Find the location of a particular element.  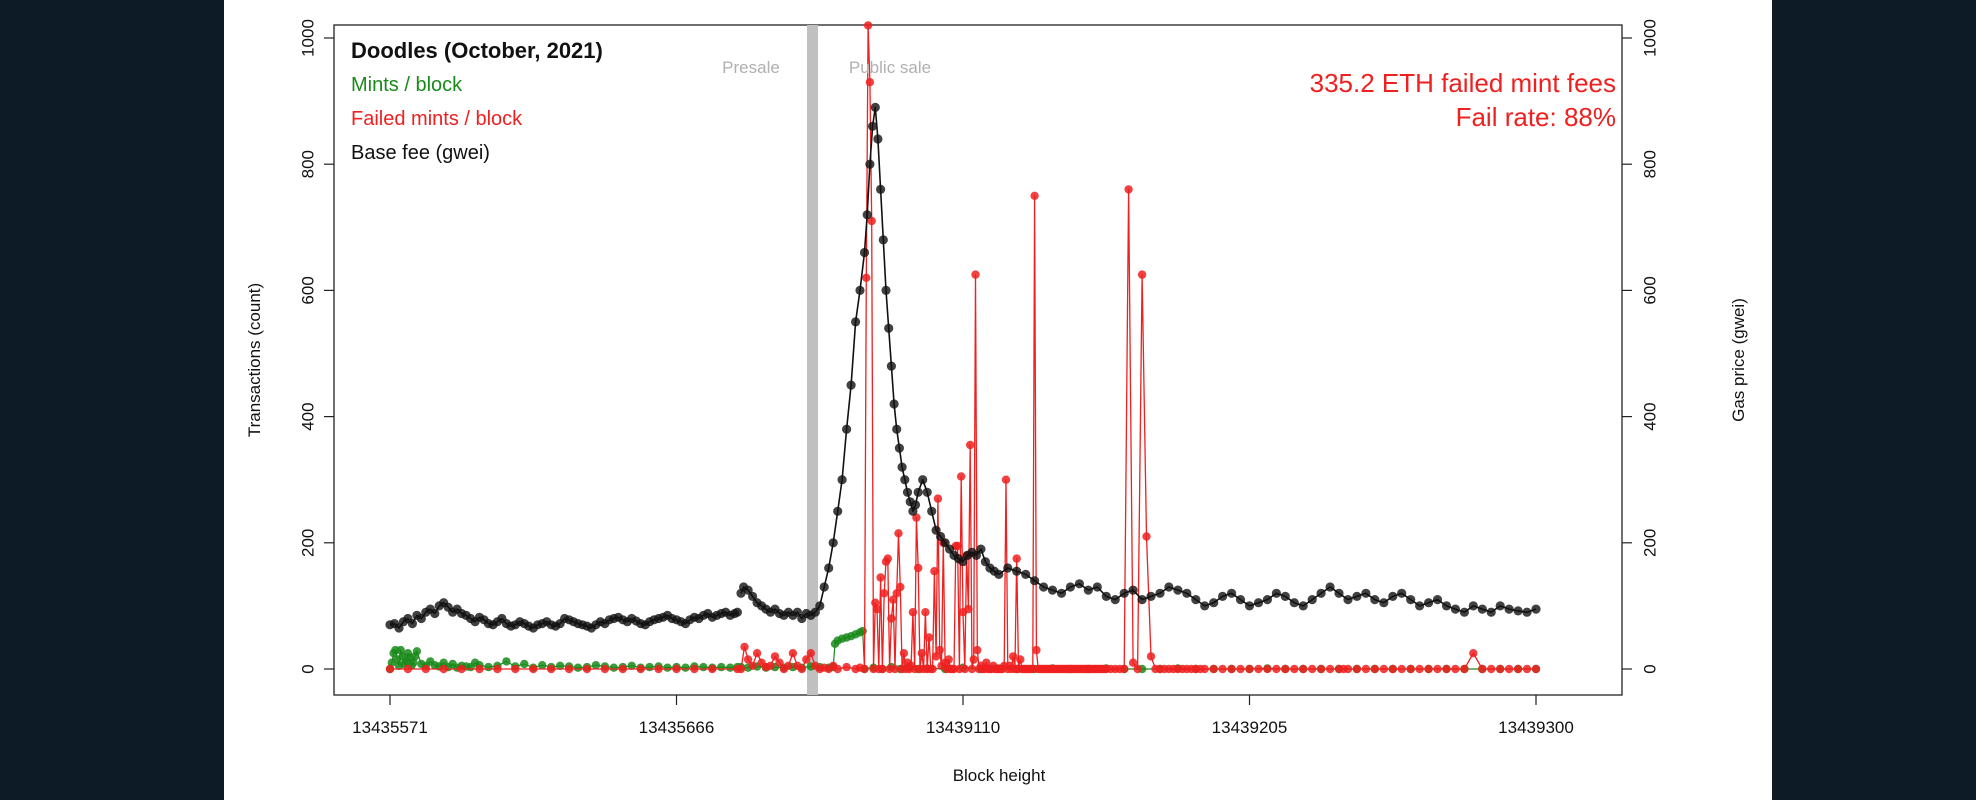

x-tick-label: 13435571 is located at coordinates (390, 727).